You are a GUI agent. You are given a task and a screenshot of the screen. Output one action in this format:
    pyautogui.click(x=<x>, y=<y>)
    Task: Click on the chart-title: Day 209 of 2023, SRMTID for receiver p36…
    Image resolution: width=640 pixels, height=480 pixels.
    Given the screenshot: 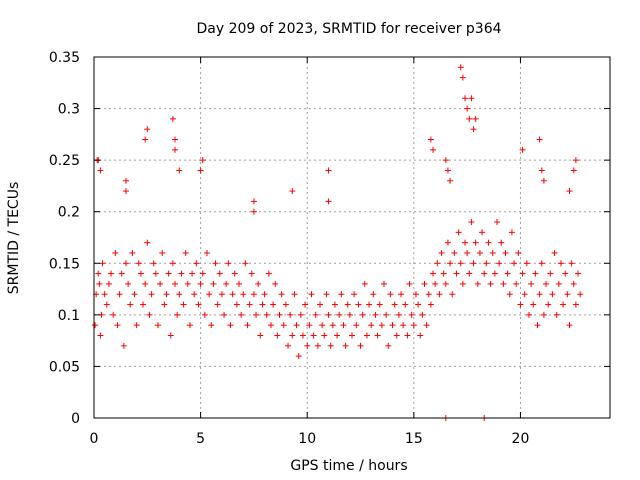 What is the action you would take?
    pyautogui.click(x=348, y=29)
    